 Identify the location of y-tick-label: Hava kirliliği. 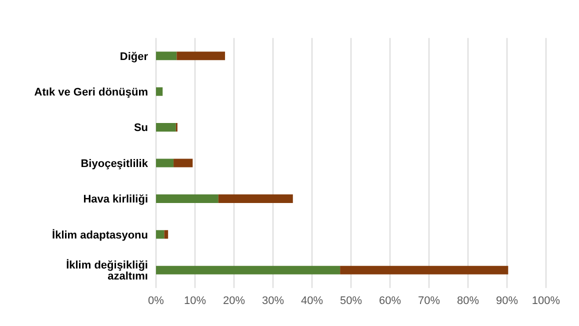
(115, 200).